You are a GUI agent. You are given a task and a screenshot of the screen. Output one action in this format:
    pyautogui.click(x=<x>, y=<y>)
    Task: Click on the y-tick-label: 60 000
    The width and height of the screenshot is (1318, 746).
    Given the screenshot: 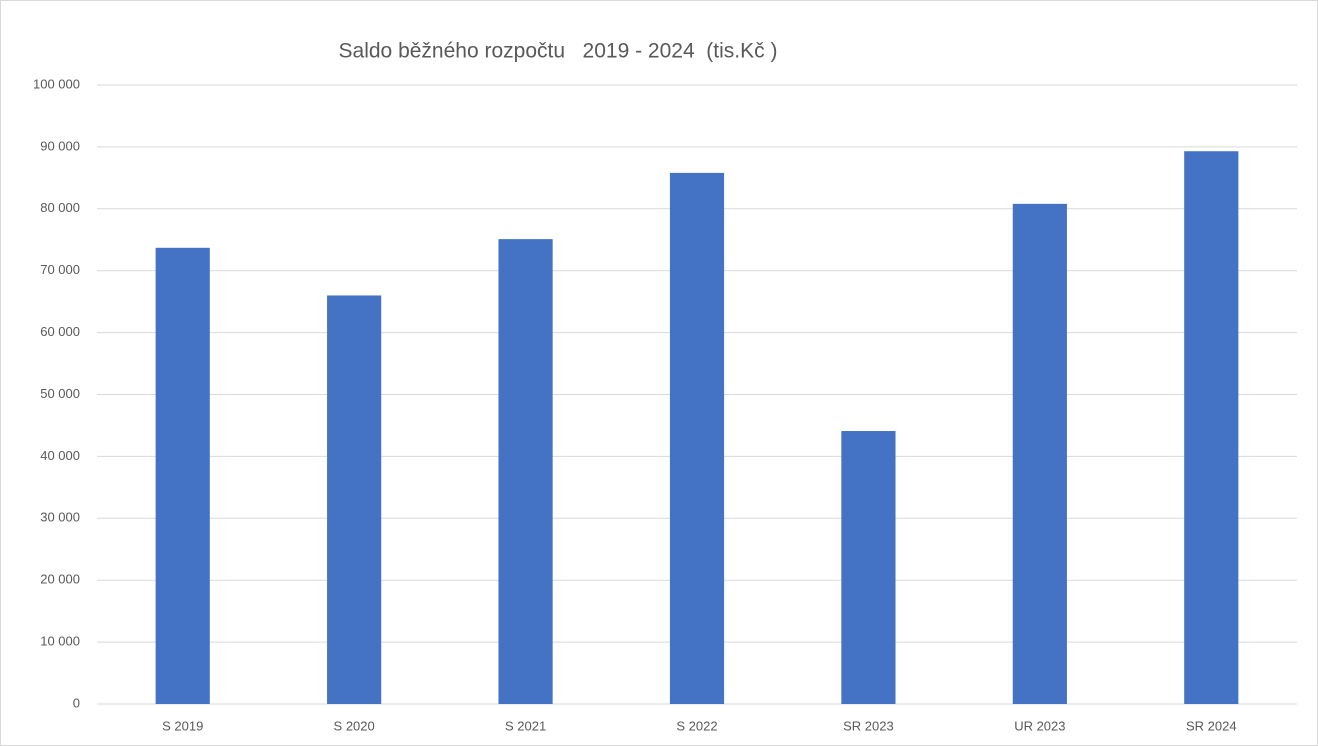 What is the action you would take?
    pyautogui.click(x=60, y=331)
    